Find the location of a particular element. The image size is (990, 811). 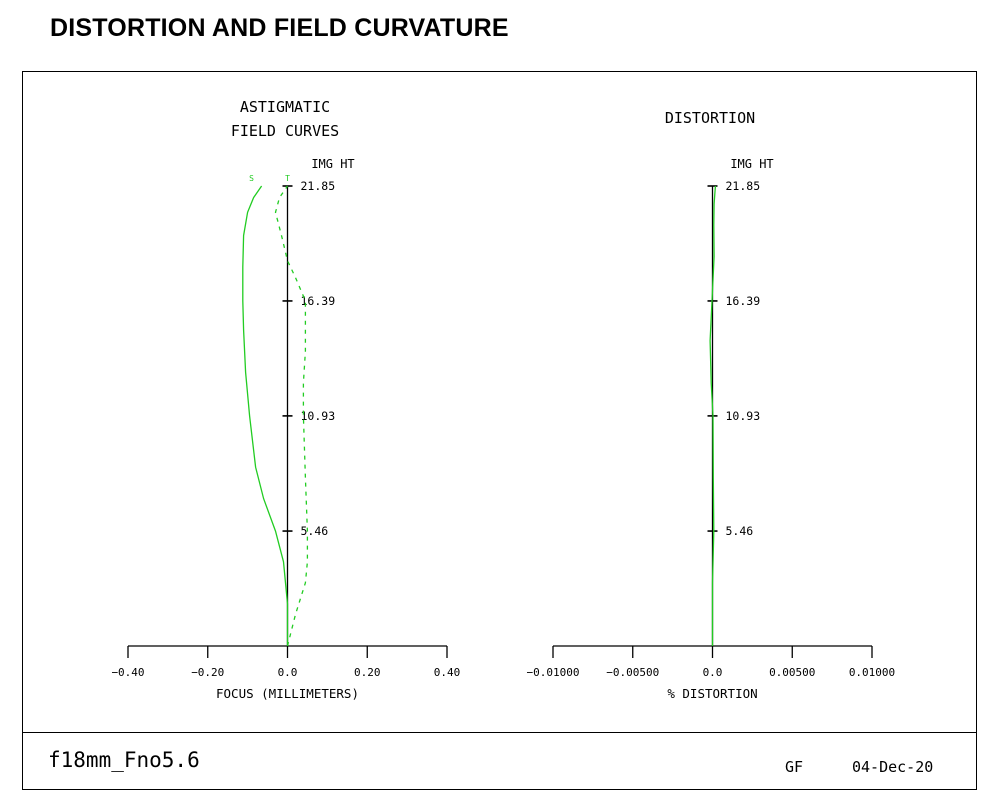

plot-date: 04-Dec-20 is located at coordinates (893, 767).